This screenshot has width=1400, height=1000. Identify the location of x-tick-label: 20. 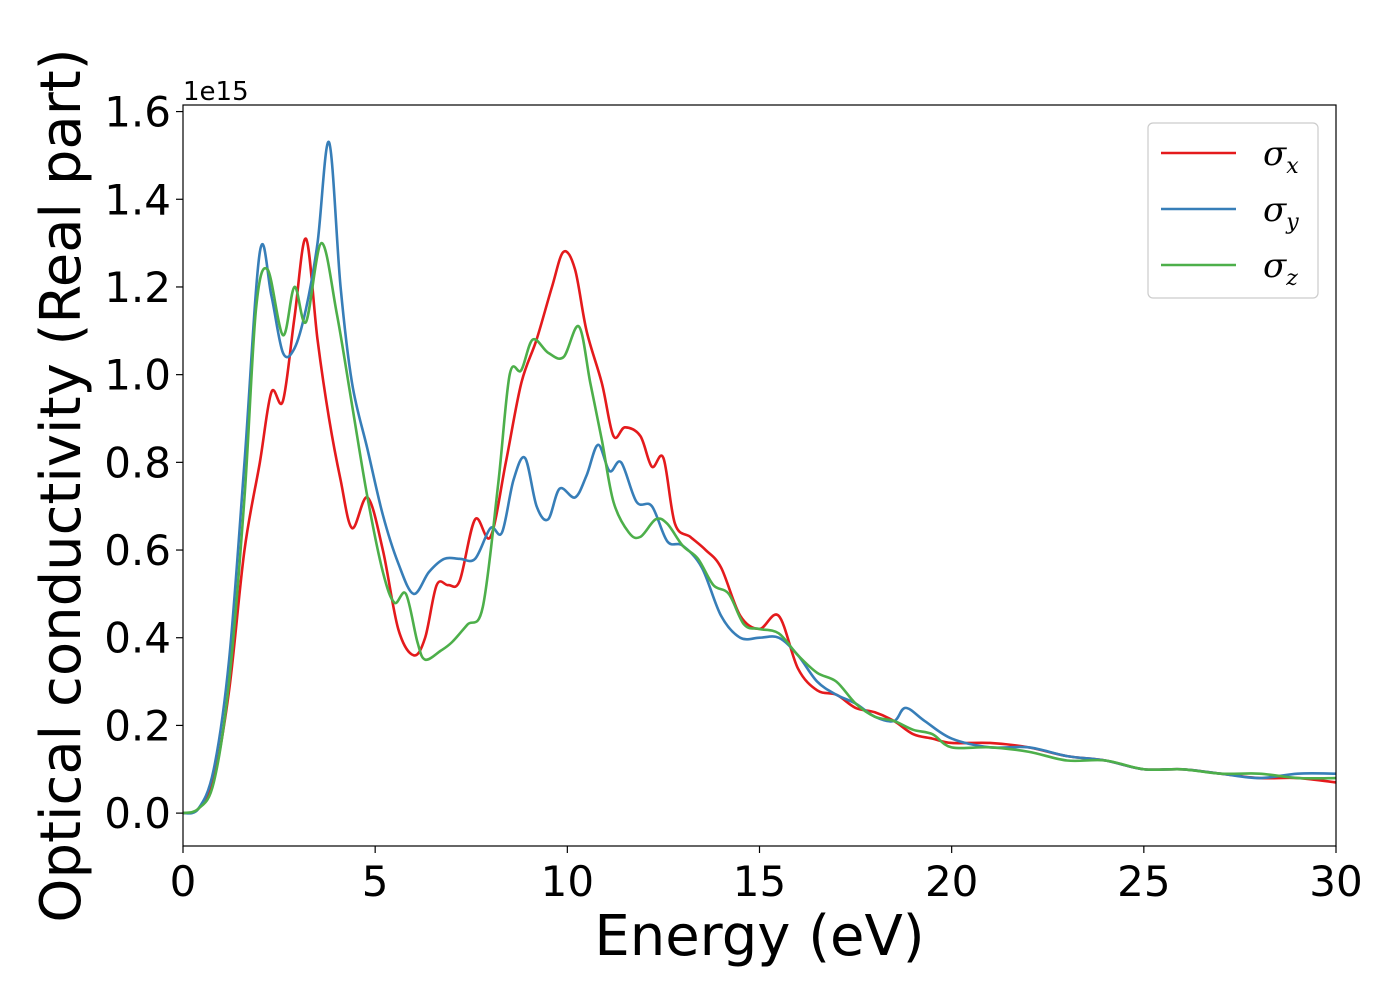
(951, 881).